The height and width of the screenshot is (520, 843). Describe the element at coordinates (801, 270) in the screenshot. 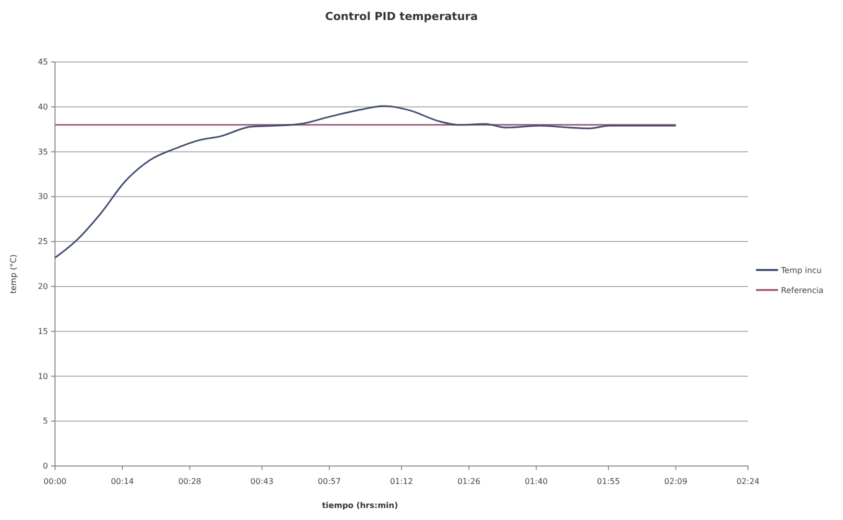

I see `legend-label: Temp incu` at that location.